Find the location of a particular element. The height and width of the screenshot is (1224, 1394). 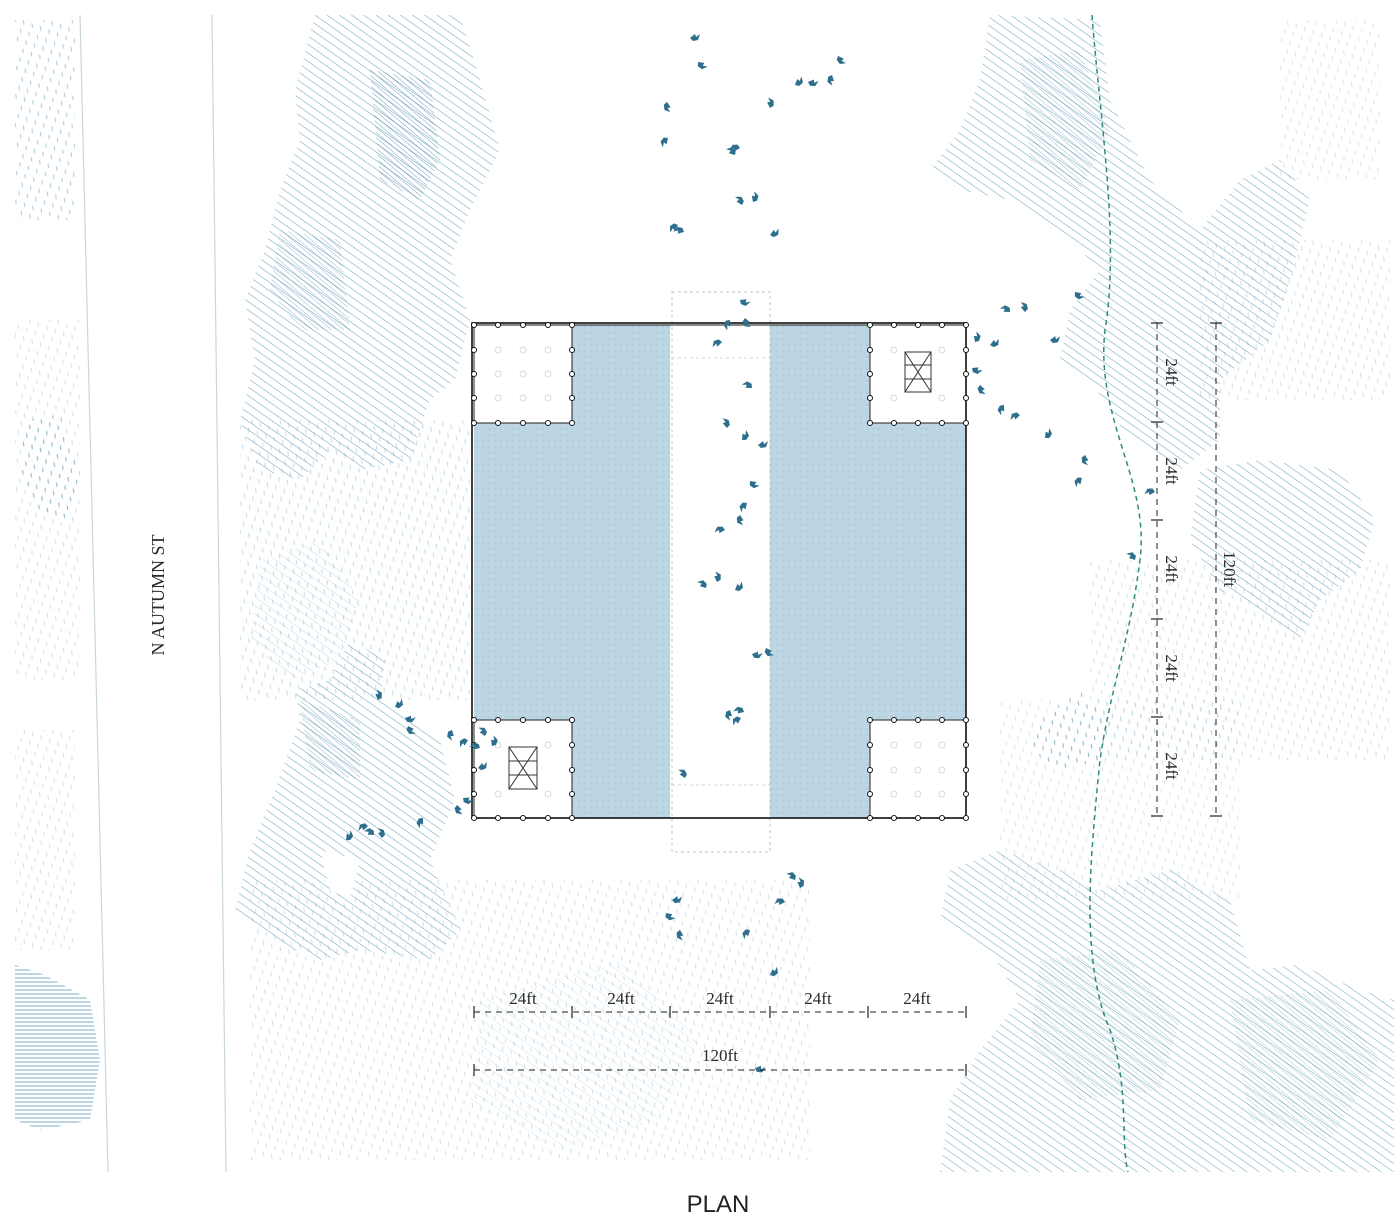

stair-symbol-ne is located at coordinates (918, 372).